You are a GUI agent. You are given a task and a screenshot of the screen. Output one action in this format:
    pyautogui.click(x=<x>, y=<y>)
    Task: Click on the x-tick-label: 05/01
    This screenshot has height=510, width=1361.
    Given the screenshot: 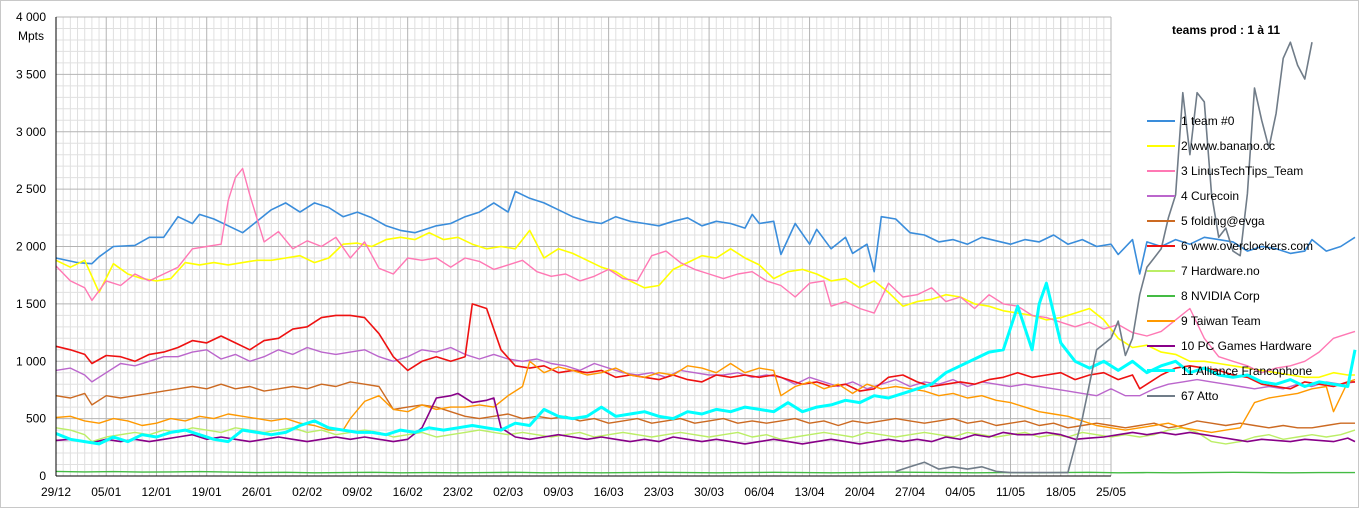 What is the action you would take?
    pyautogui.click(x=106, y=492)
    